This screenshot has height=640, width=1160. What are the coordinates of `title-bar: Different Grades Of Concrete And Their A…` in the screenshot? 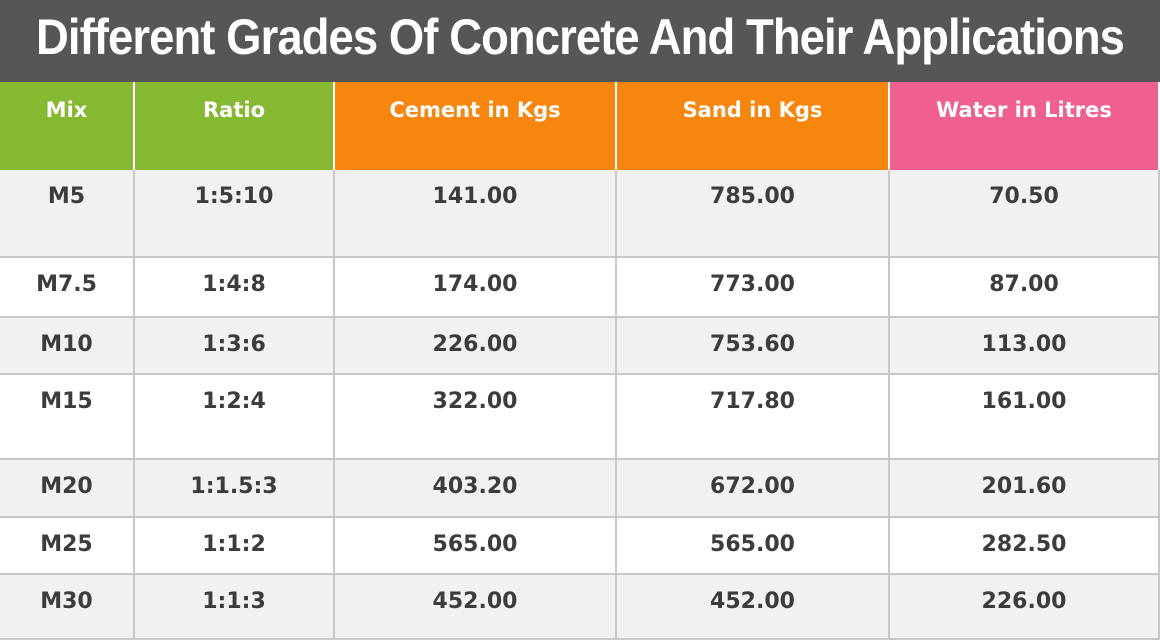 It's located at (580, 41).